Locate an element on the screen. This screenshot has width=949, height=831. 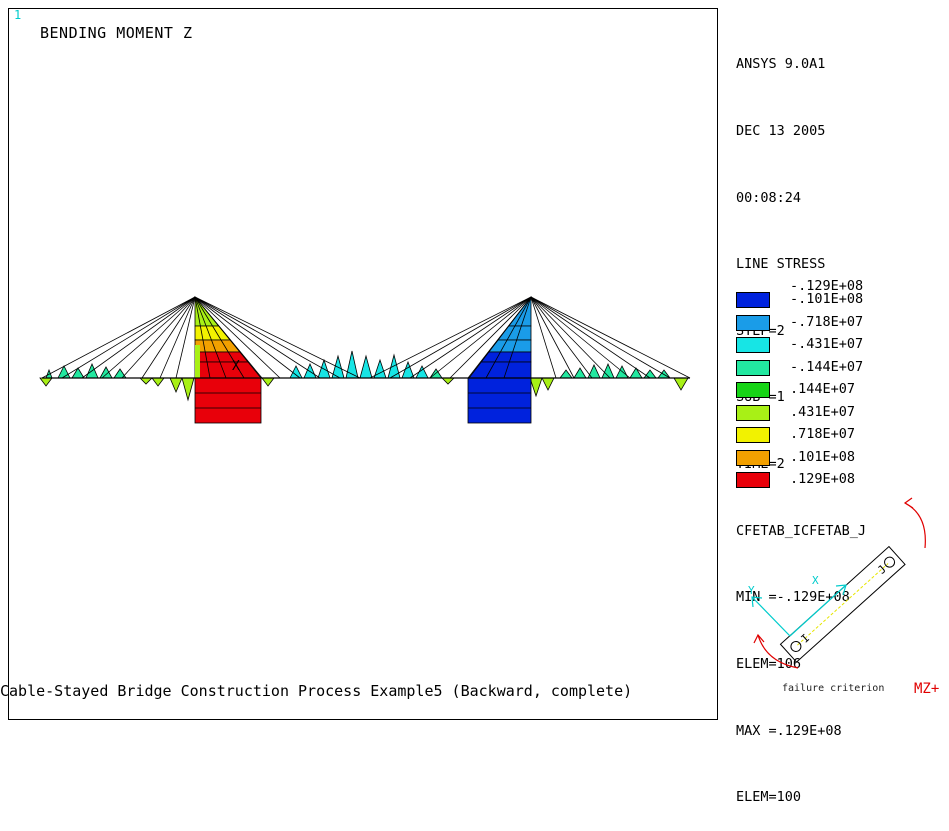
legend-label: .144E+07 is located at coordinates (823, 389).